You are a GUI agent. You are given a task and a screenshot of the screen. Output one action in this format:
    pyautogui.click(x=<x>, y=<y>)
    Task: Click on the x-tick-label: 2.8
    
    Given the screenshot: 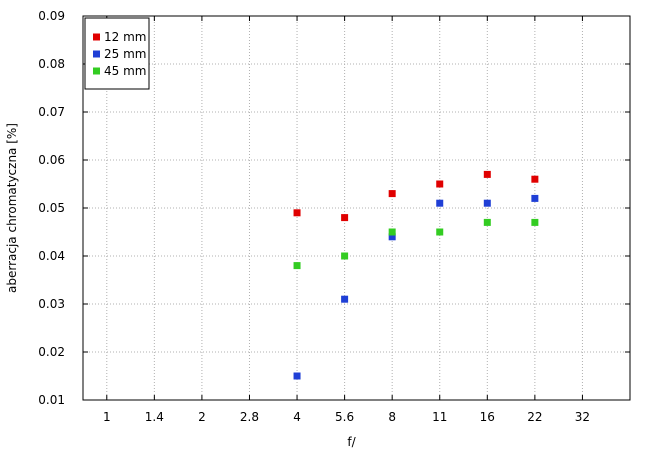 What is the action you would take?
    pyautogui.click(x=249, y=417)
    